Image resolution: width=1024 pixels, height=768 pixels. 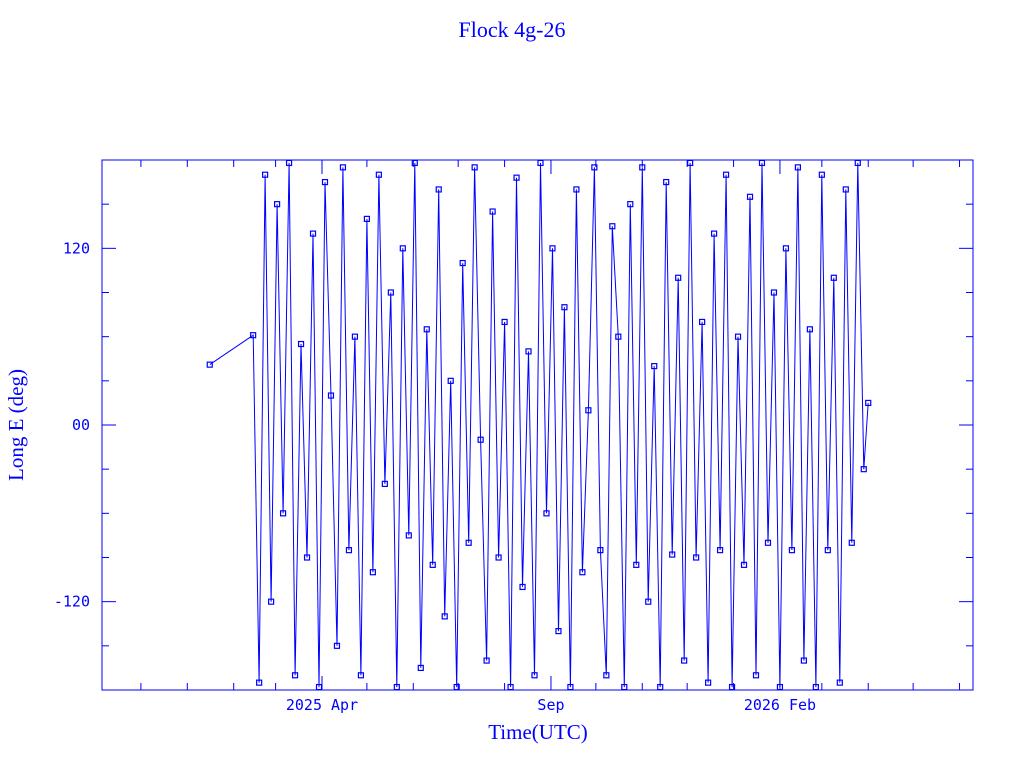 What do you see at coordinates (76, 248) in the screenshot?
I see `y-tick-label: 120` at bounding box center [76, 248].